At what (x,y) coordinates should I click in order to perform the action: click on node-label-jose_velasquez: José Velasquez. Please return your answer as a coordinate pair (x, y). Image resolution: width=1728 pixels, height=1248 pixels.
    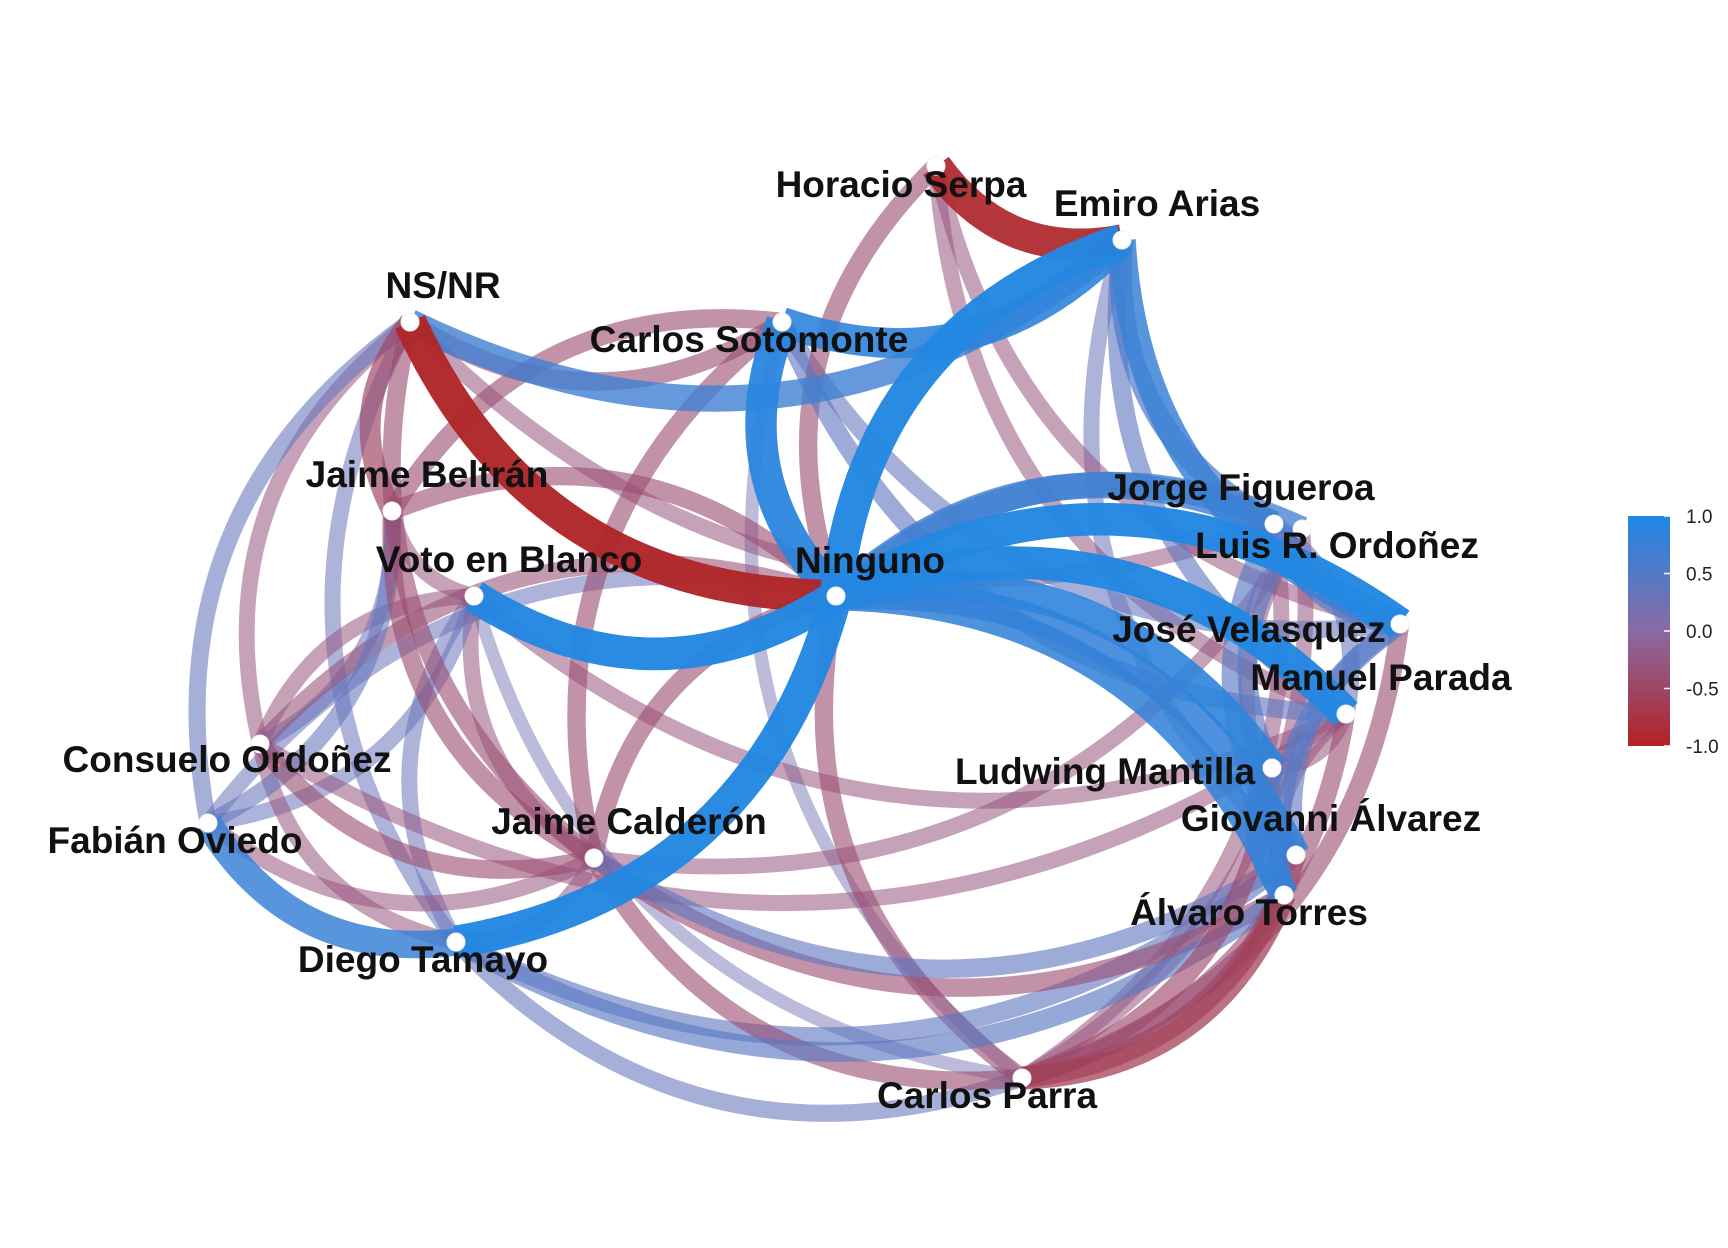
    Looking at the image, I should click on (1249, 629).